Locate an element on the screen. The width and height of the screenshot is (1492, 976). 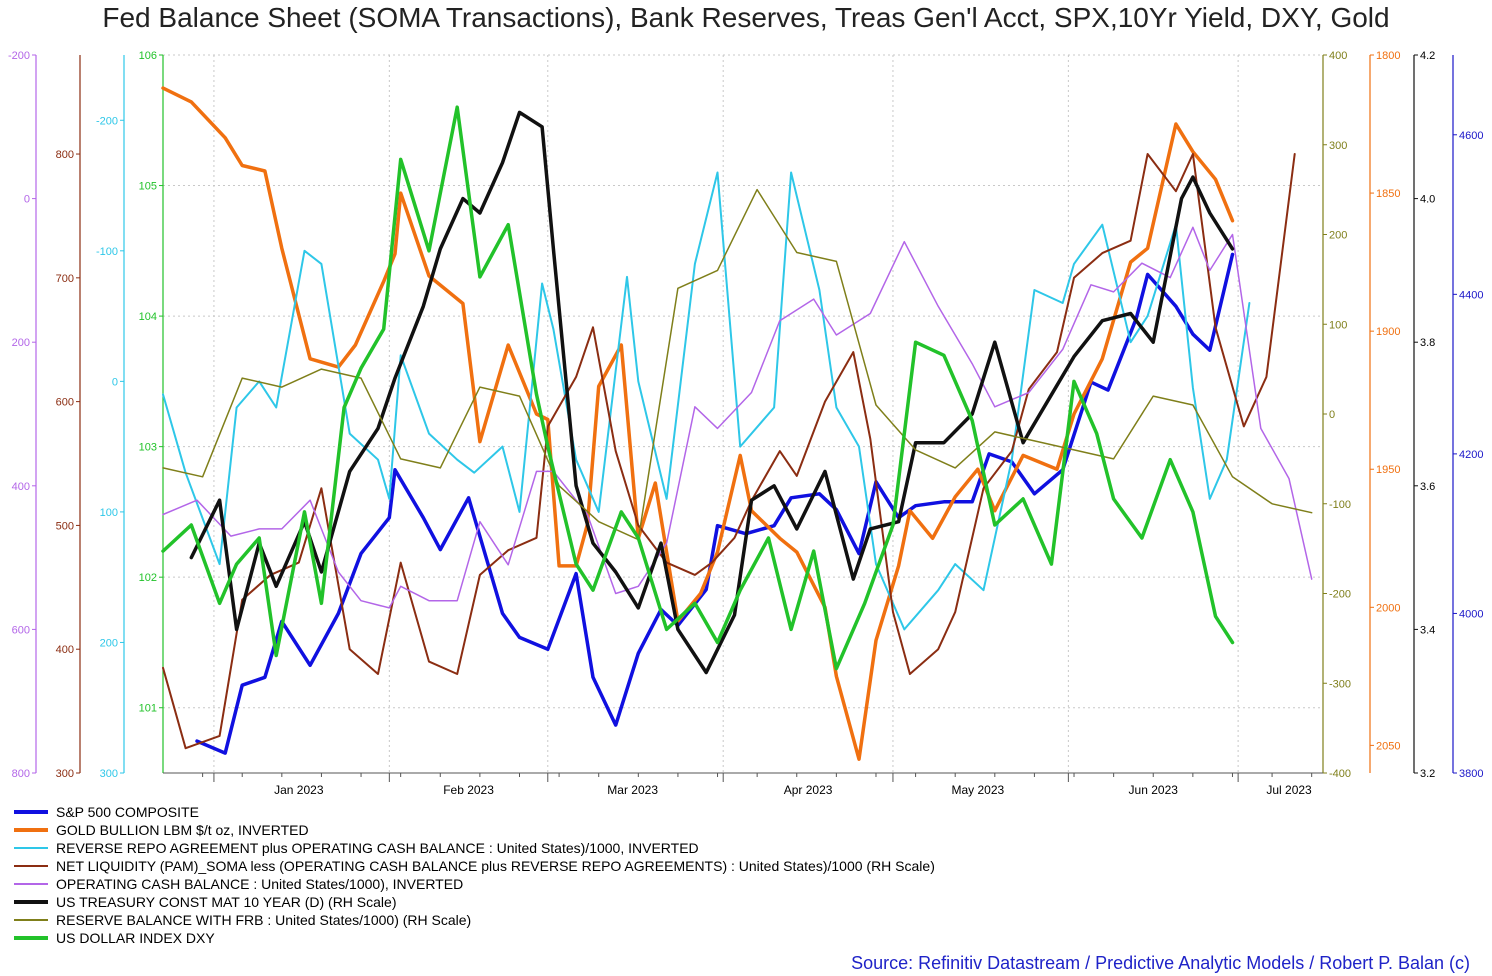
y-tick-label-tnx-2: 3.8 is located at coordinates (1427, 343).